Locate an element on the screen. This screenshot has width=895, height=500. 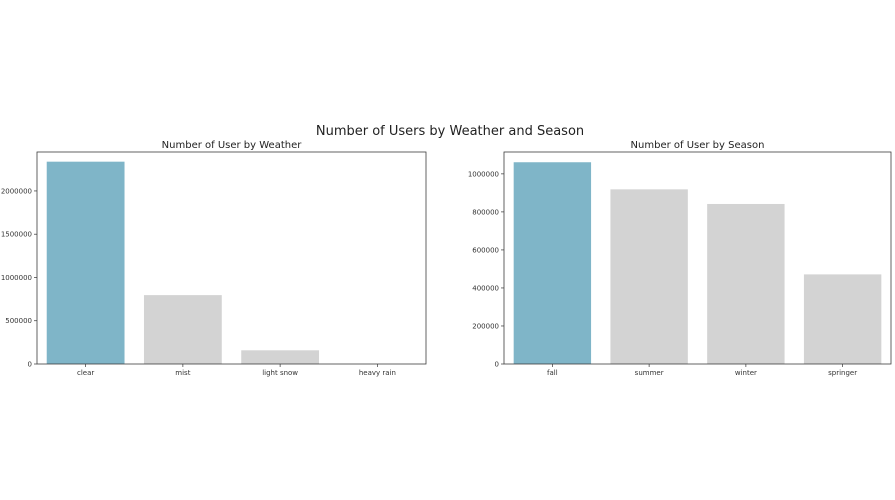
figure-suptitle: Number of Users by Weather and Season is located at coordinates (450, 131).